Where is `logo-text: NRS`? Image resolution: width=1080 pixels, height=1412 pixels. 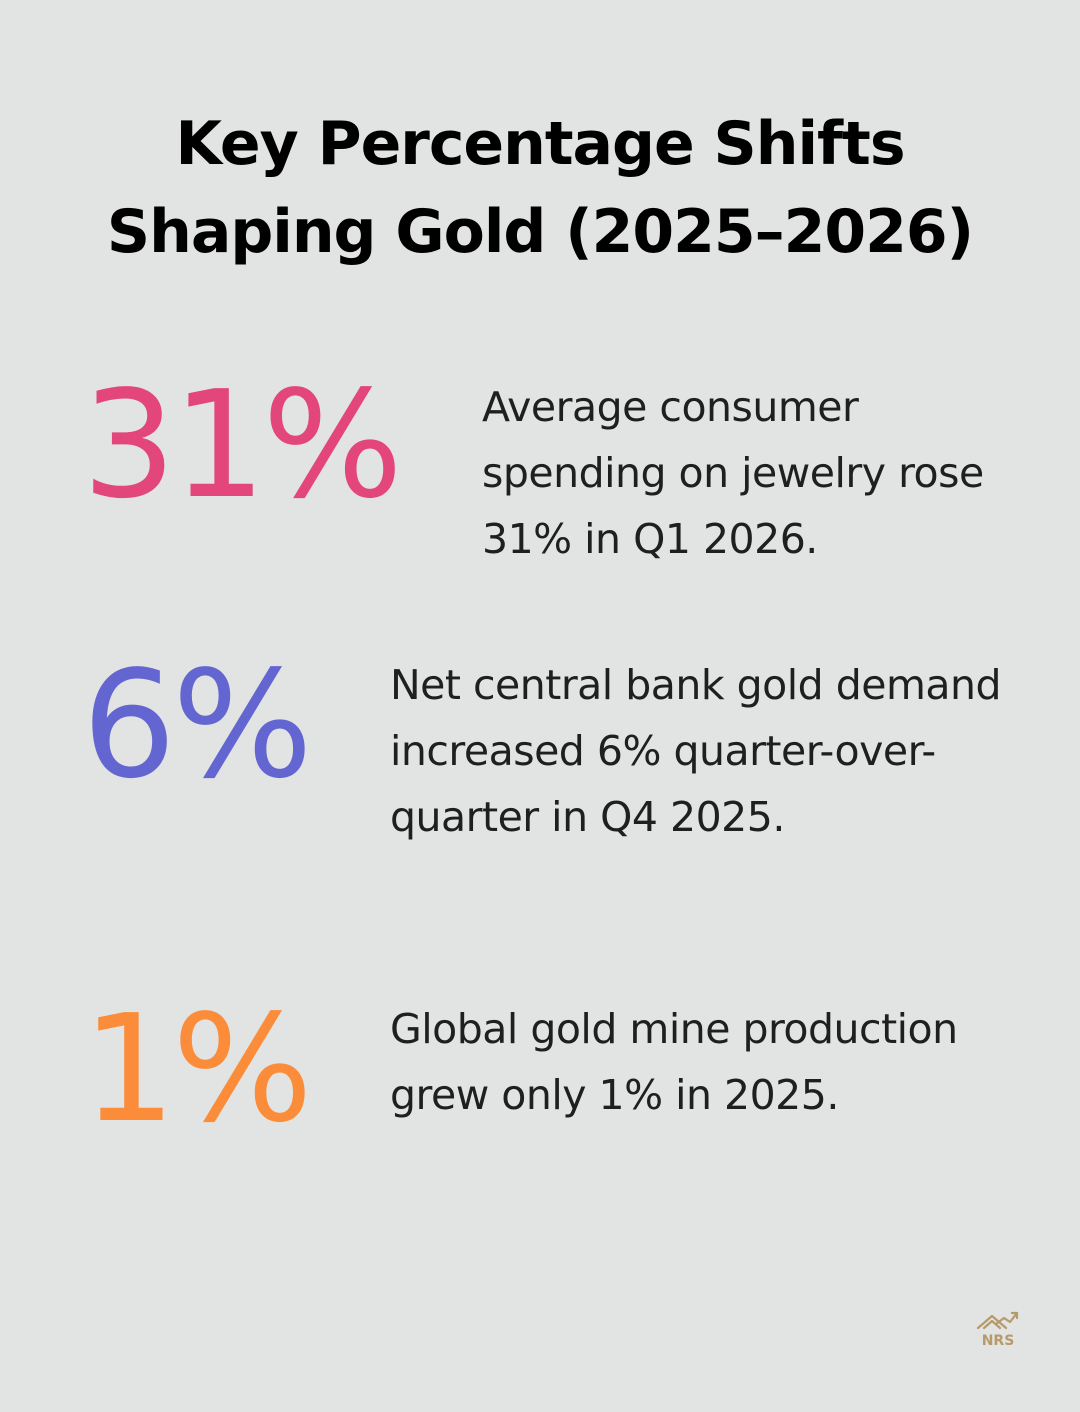 logo-text: NRS is located at coordinates (998, 1341).